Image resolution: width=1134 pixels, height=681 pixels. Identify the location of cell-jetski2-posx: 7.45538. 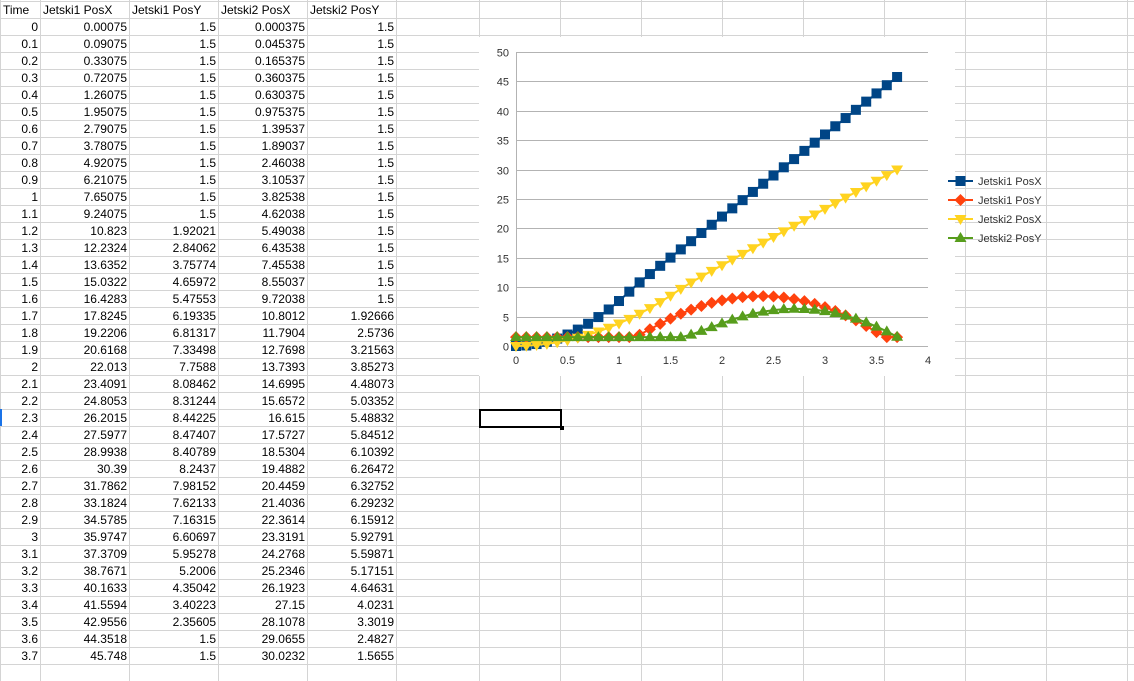
(284, 265).